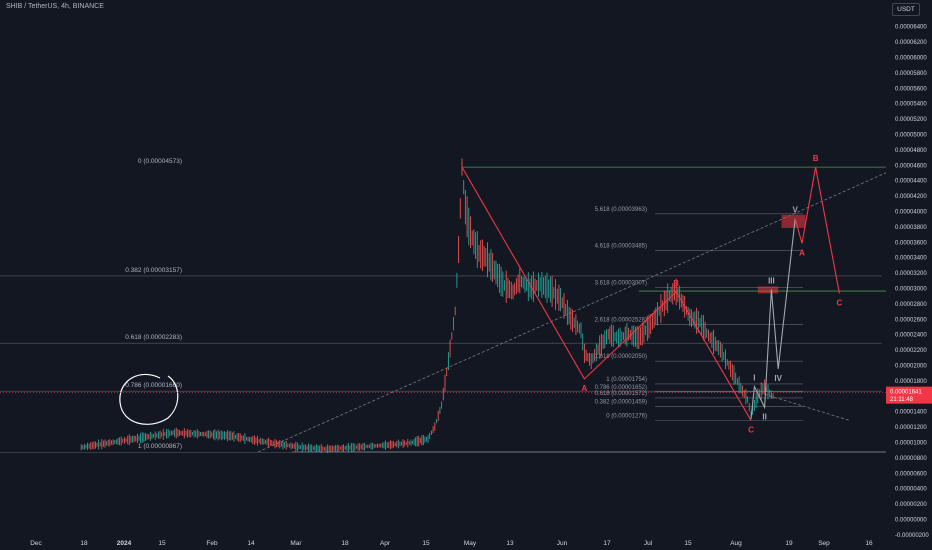  I want to click on projection-abc-path, so click(817, 230).